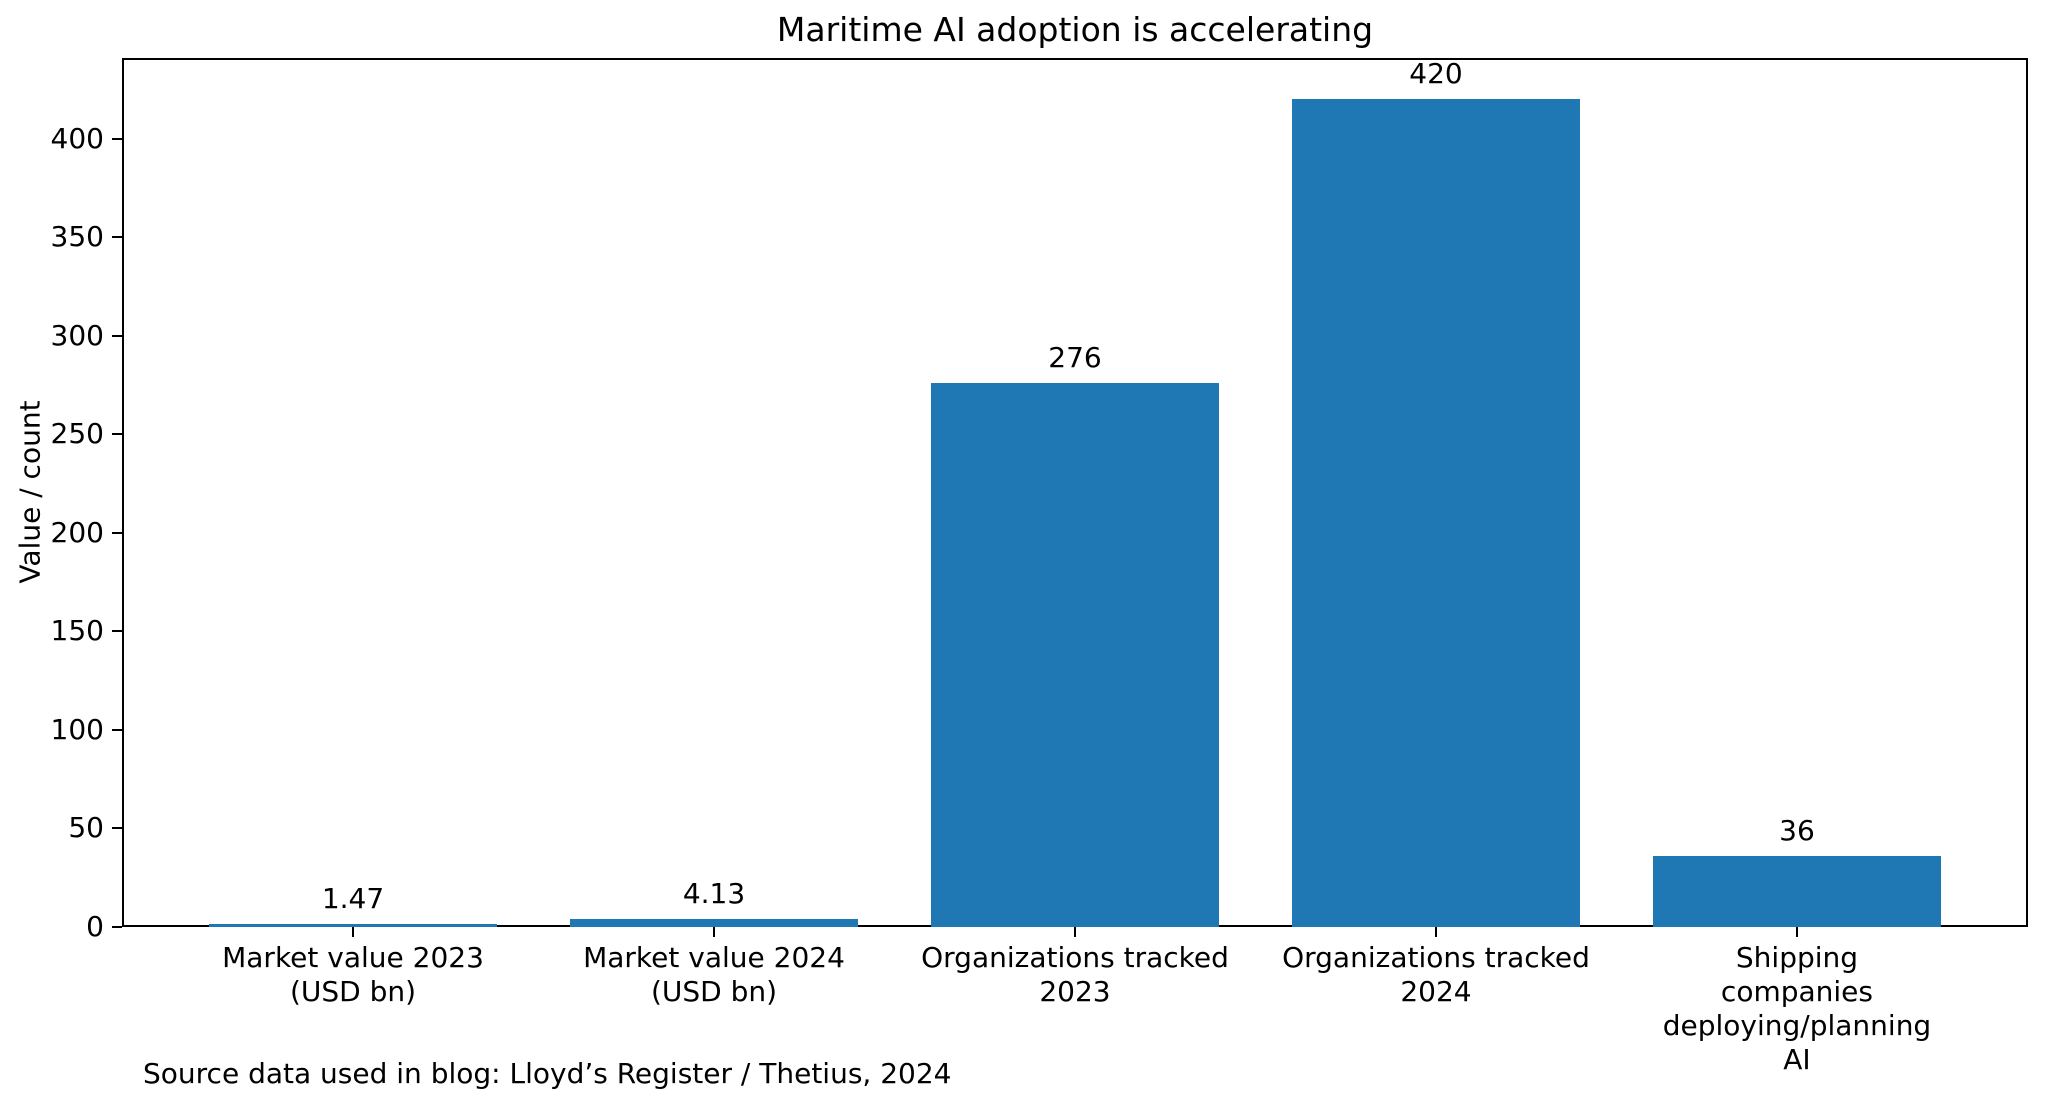 This screenshot has width=2048, height=1107. What do you see at coordinates (1075, 358) in the screenshot?
I see `bar-value-label: 276` at bounding box center [1075, 358].